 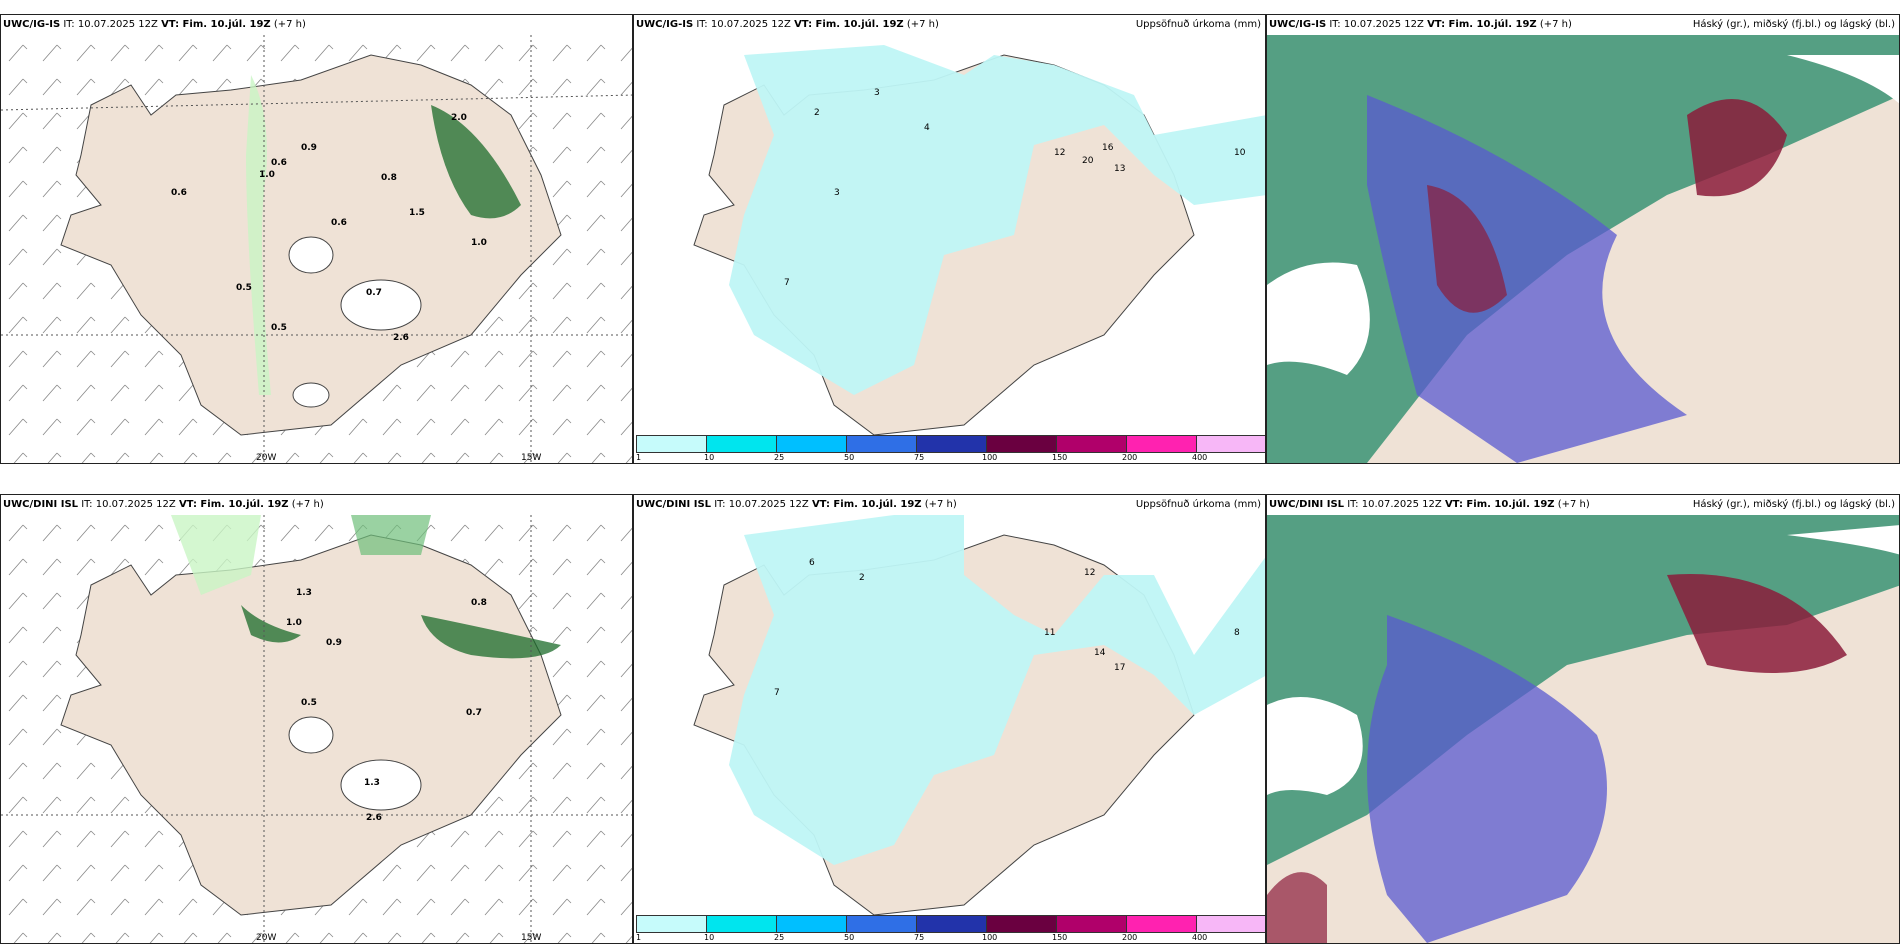 What do you see at coordinates (1583, 729) in the screenshot?
I see `cloud-map-bottom` at bounding box center [1583, 729].